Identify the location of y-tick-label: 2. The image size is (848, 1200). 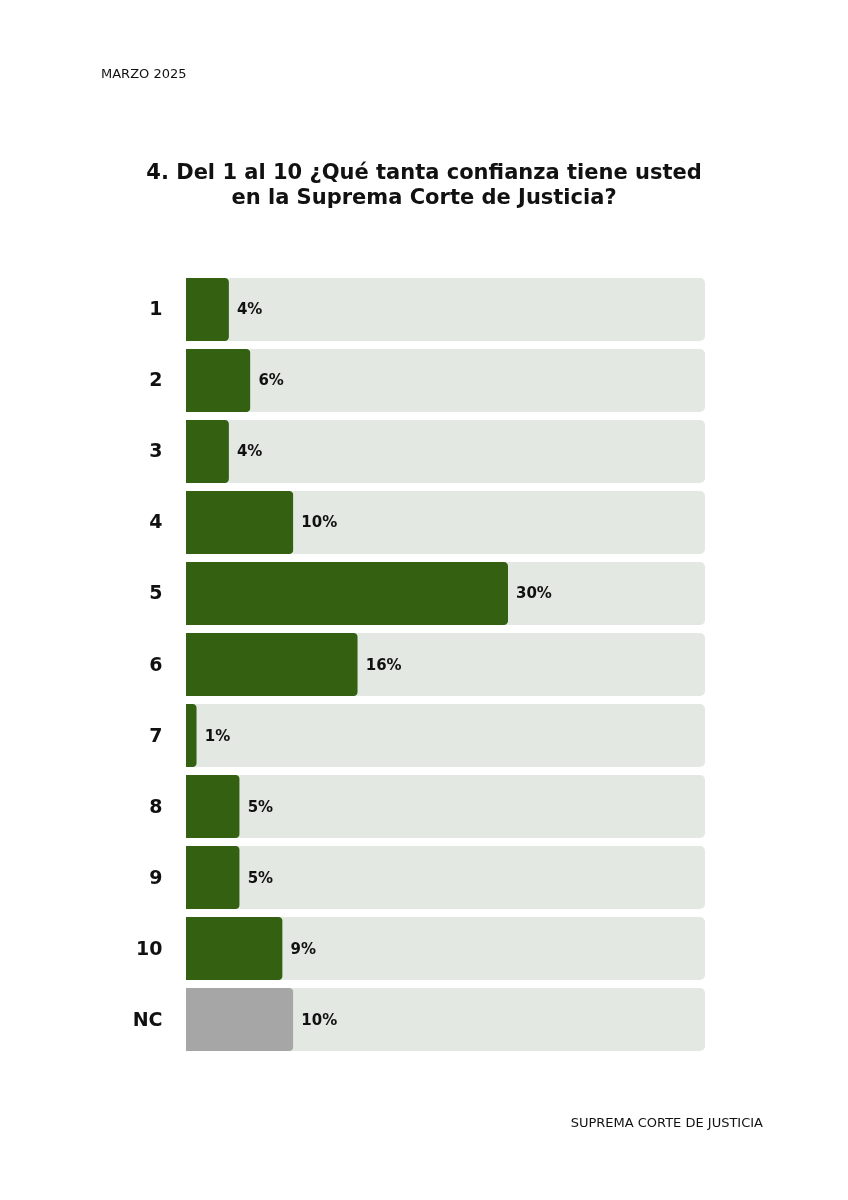
(156, 379).